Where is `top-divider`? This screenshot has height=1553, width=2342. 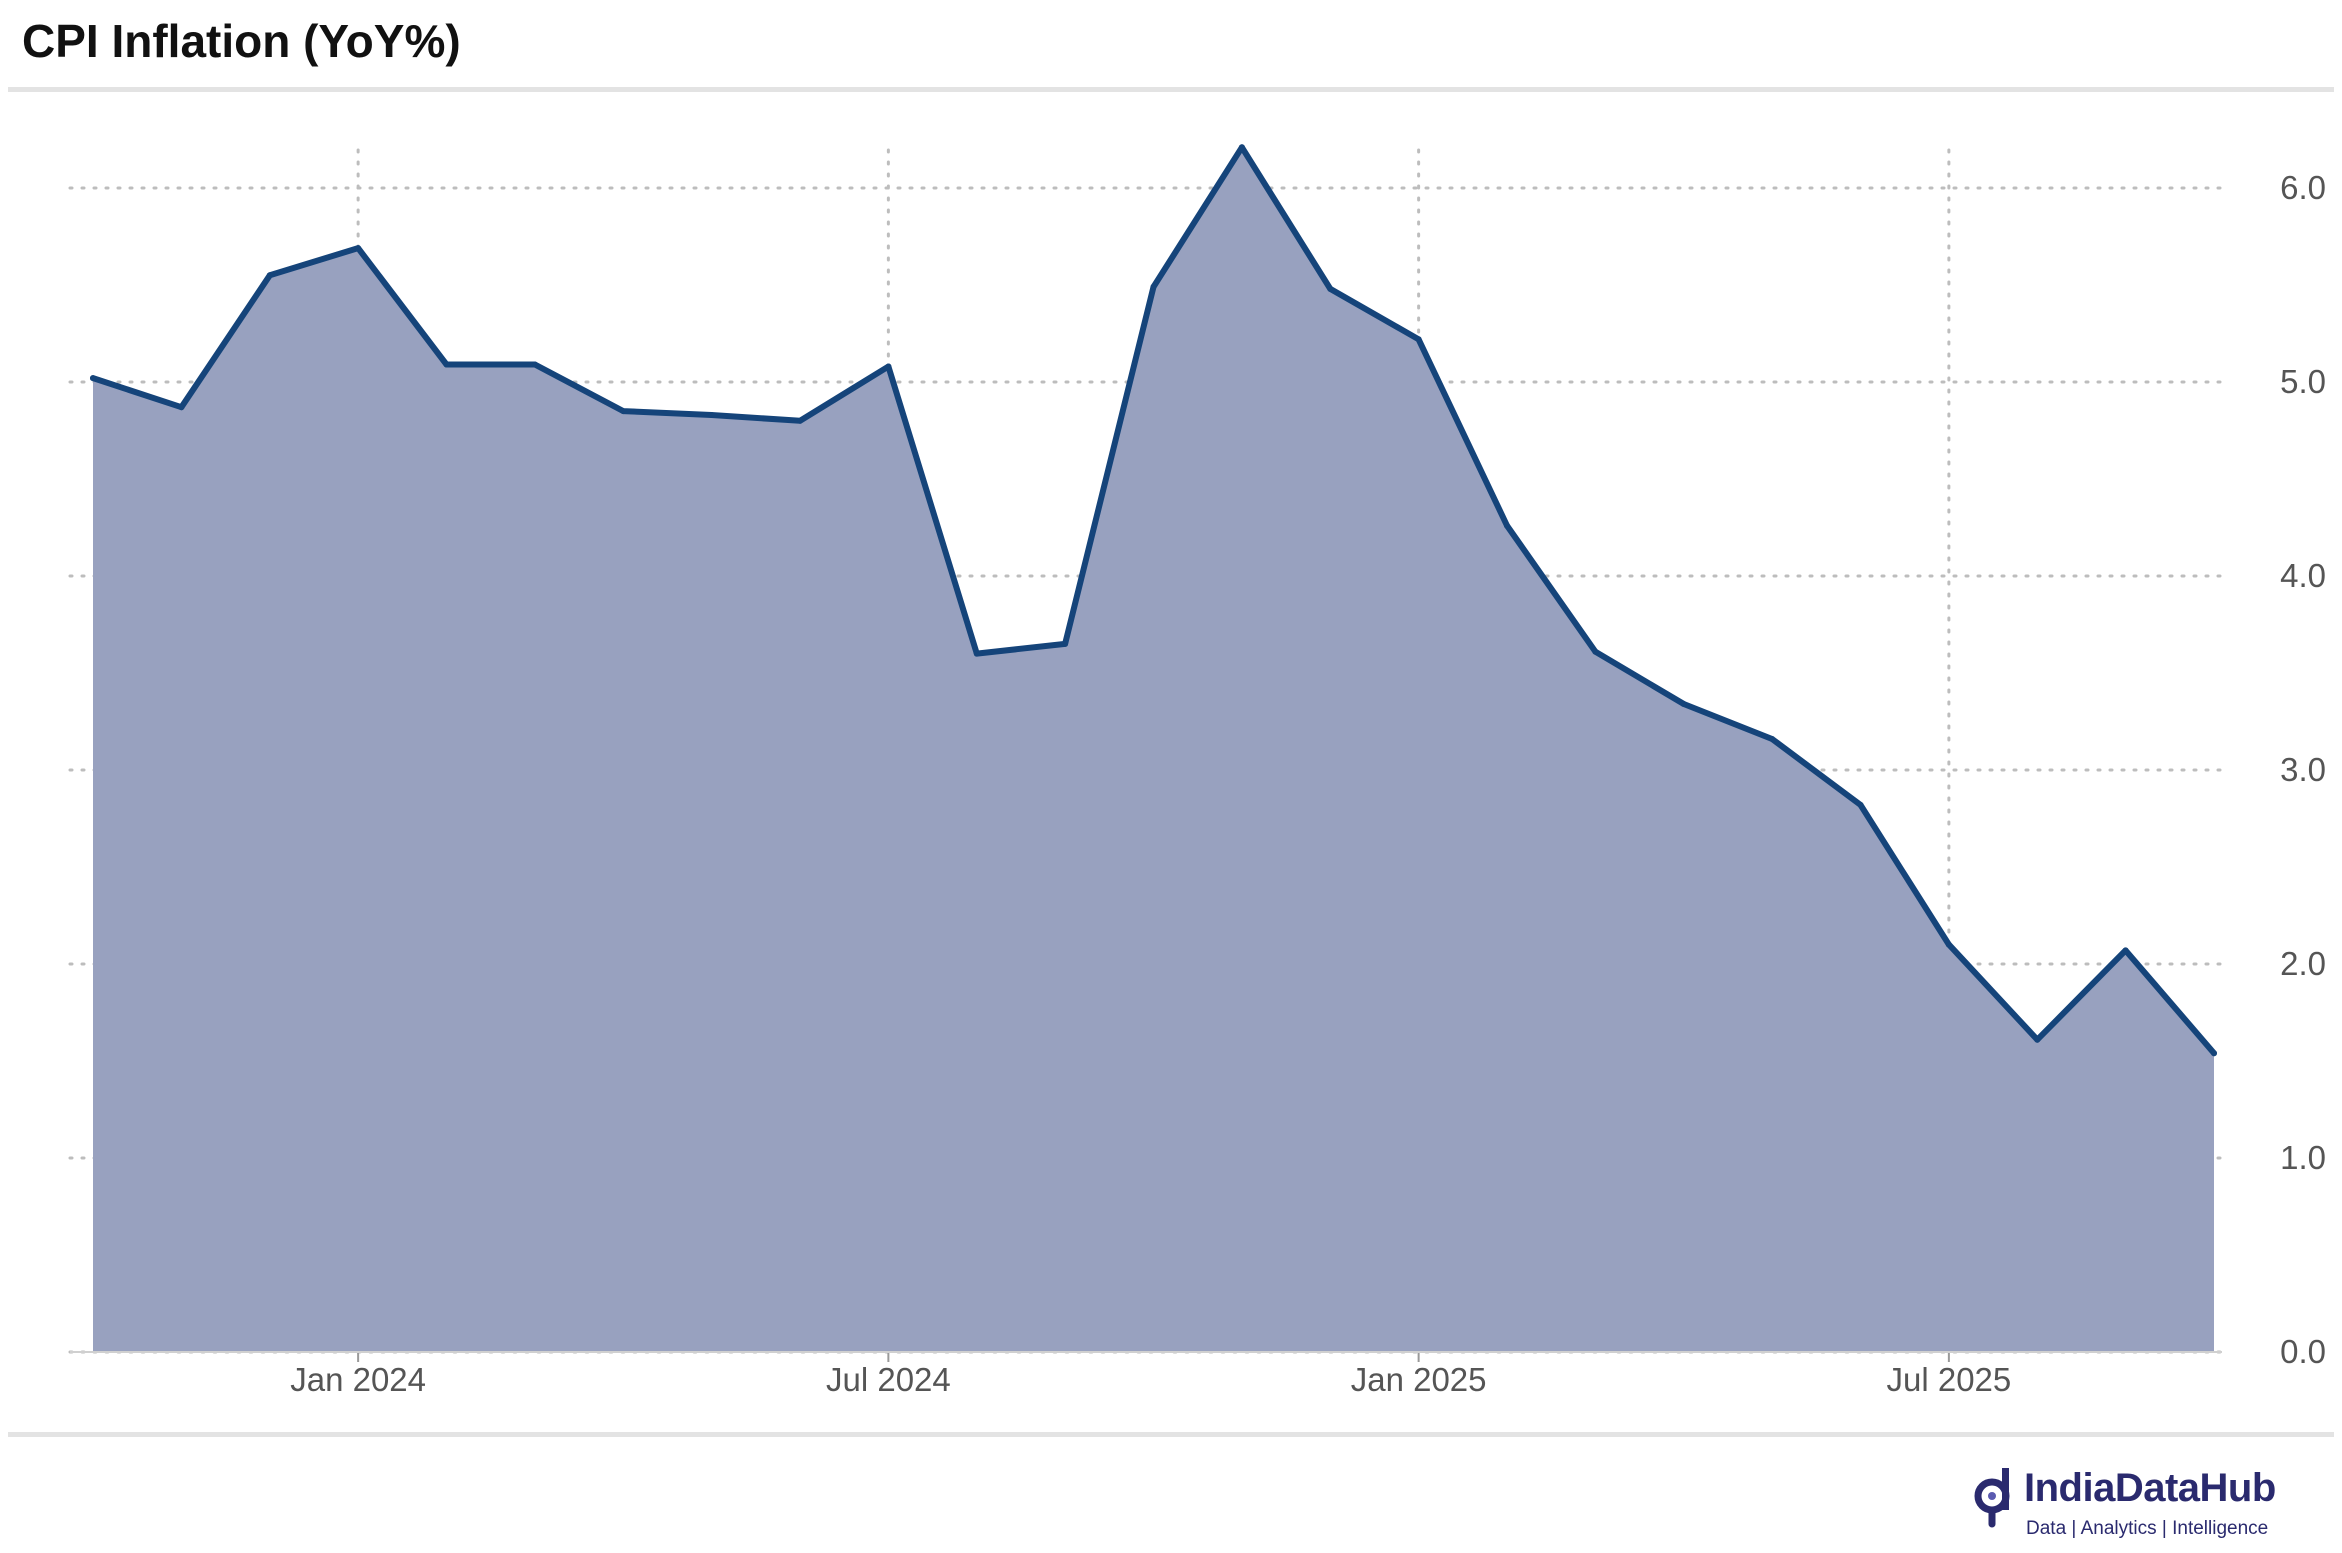
top-divider is located at coordinates (1171, 89).